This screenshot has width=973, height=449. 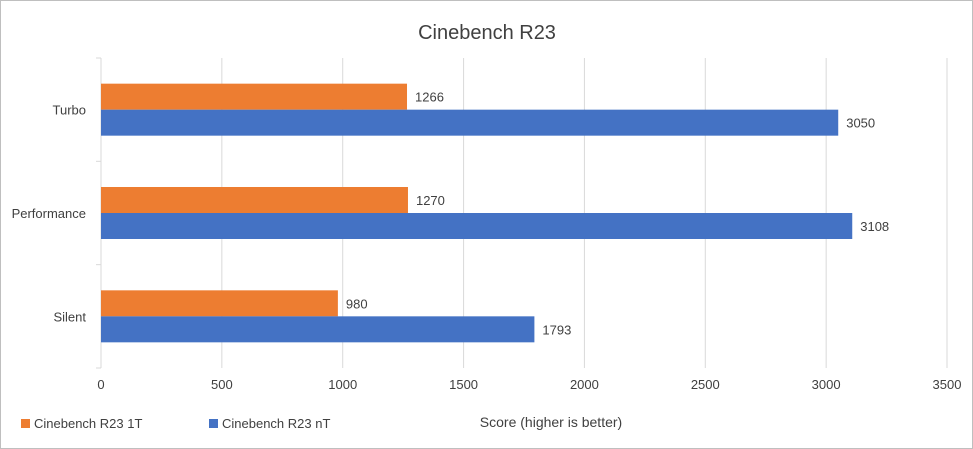 I want to click on data-label: 980, so click(x=357, y=303).